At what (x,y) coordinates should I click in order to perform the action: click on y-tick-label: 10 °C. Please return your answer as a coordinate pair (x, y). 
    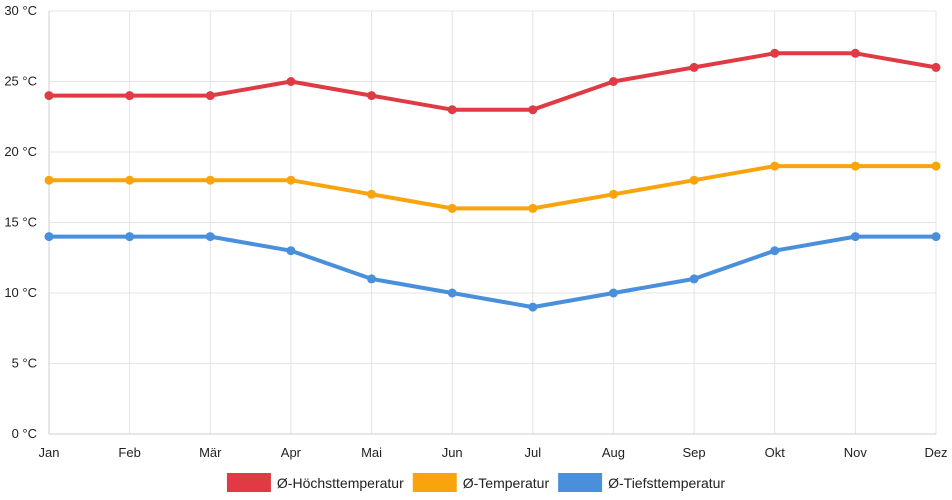
    Looking at the image, I should click on (20, 292).